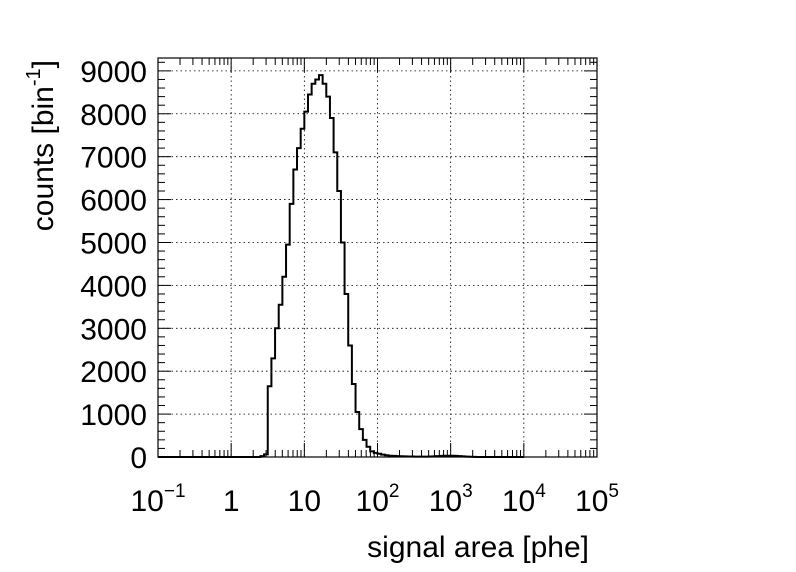 The height and width of the screenshot is (572, 796). I want to click on y-axis-title-superscript: -1, so click(34, 77).